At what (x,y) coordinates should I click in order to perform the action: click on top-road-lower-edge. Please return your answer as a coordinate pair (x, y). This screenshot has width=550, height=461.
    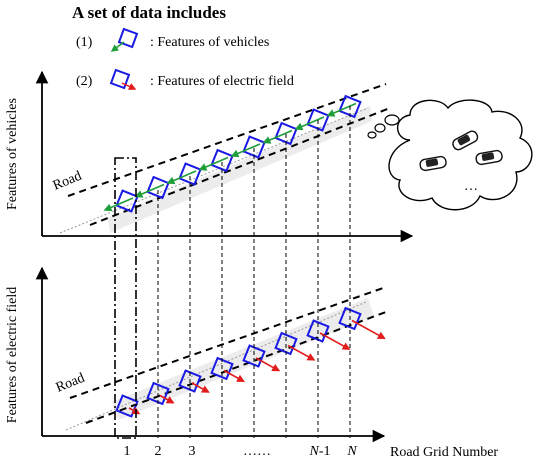
    Looking at the image, I should click on (240, 166).